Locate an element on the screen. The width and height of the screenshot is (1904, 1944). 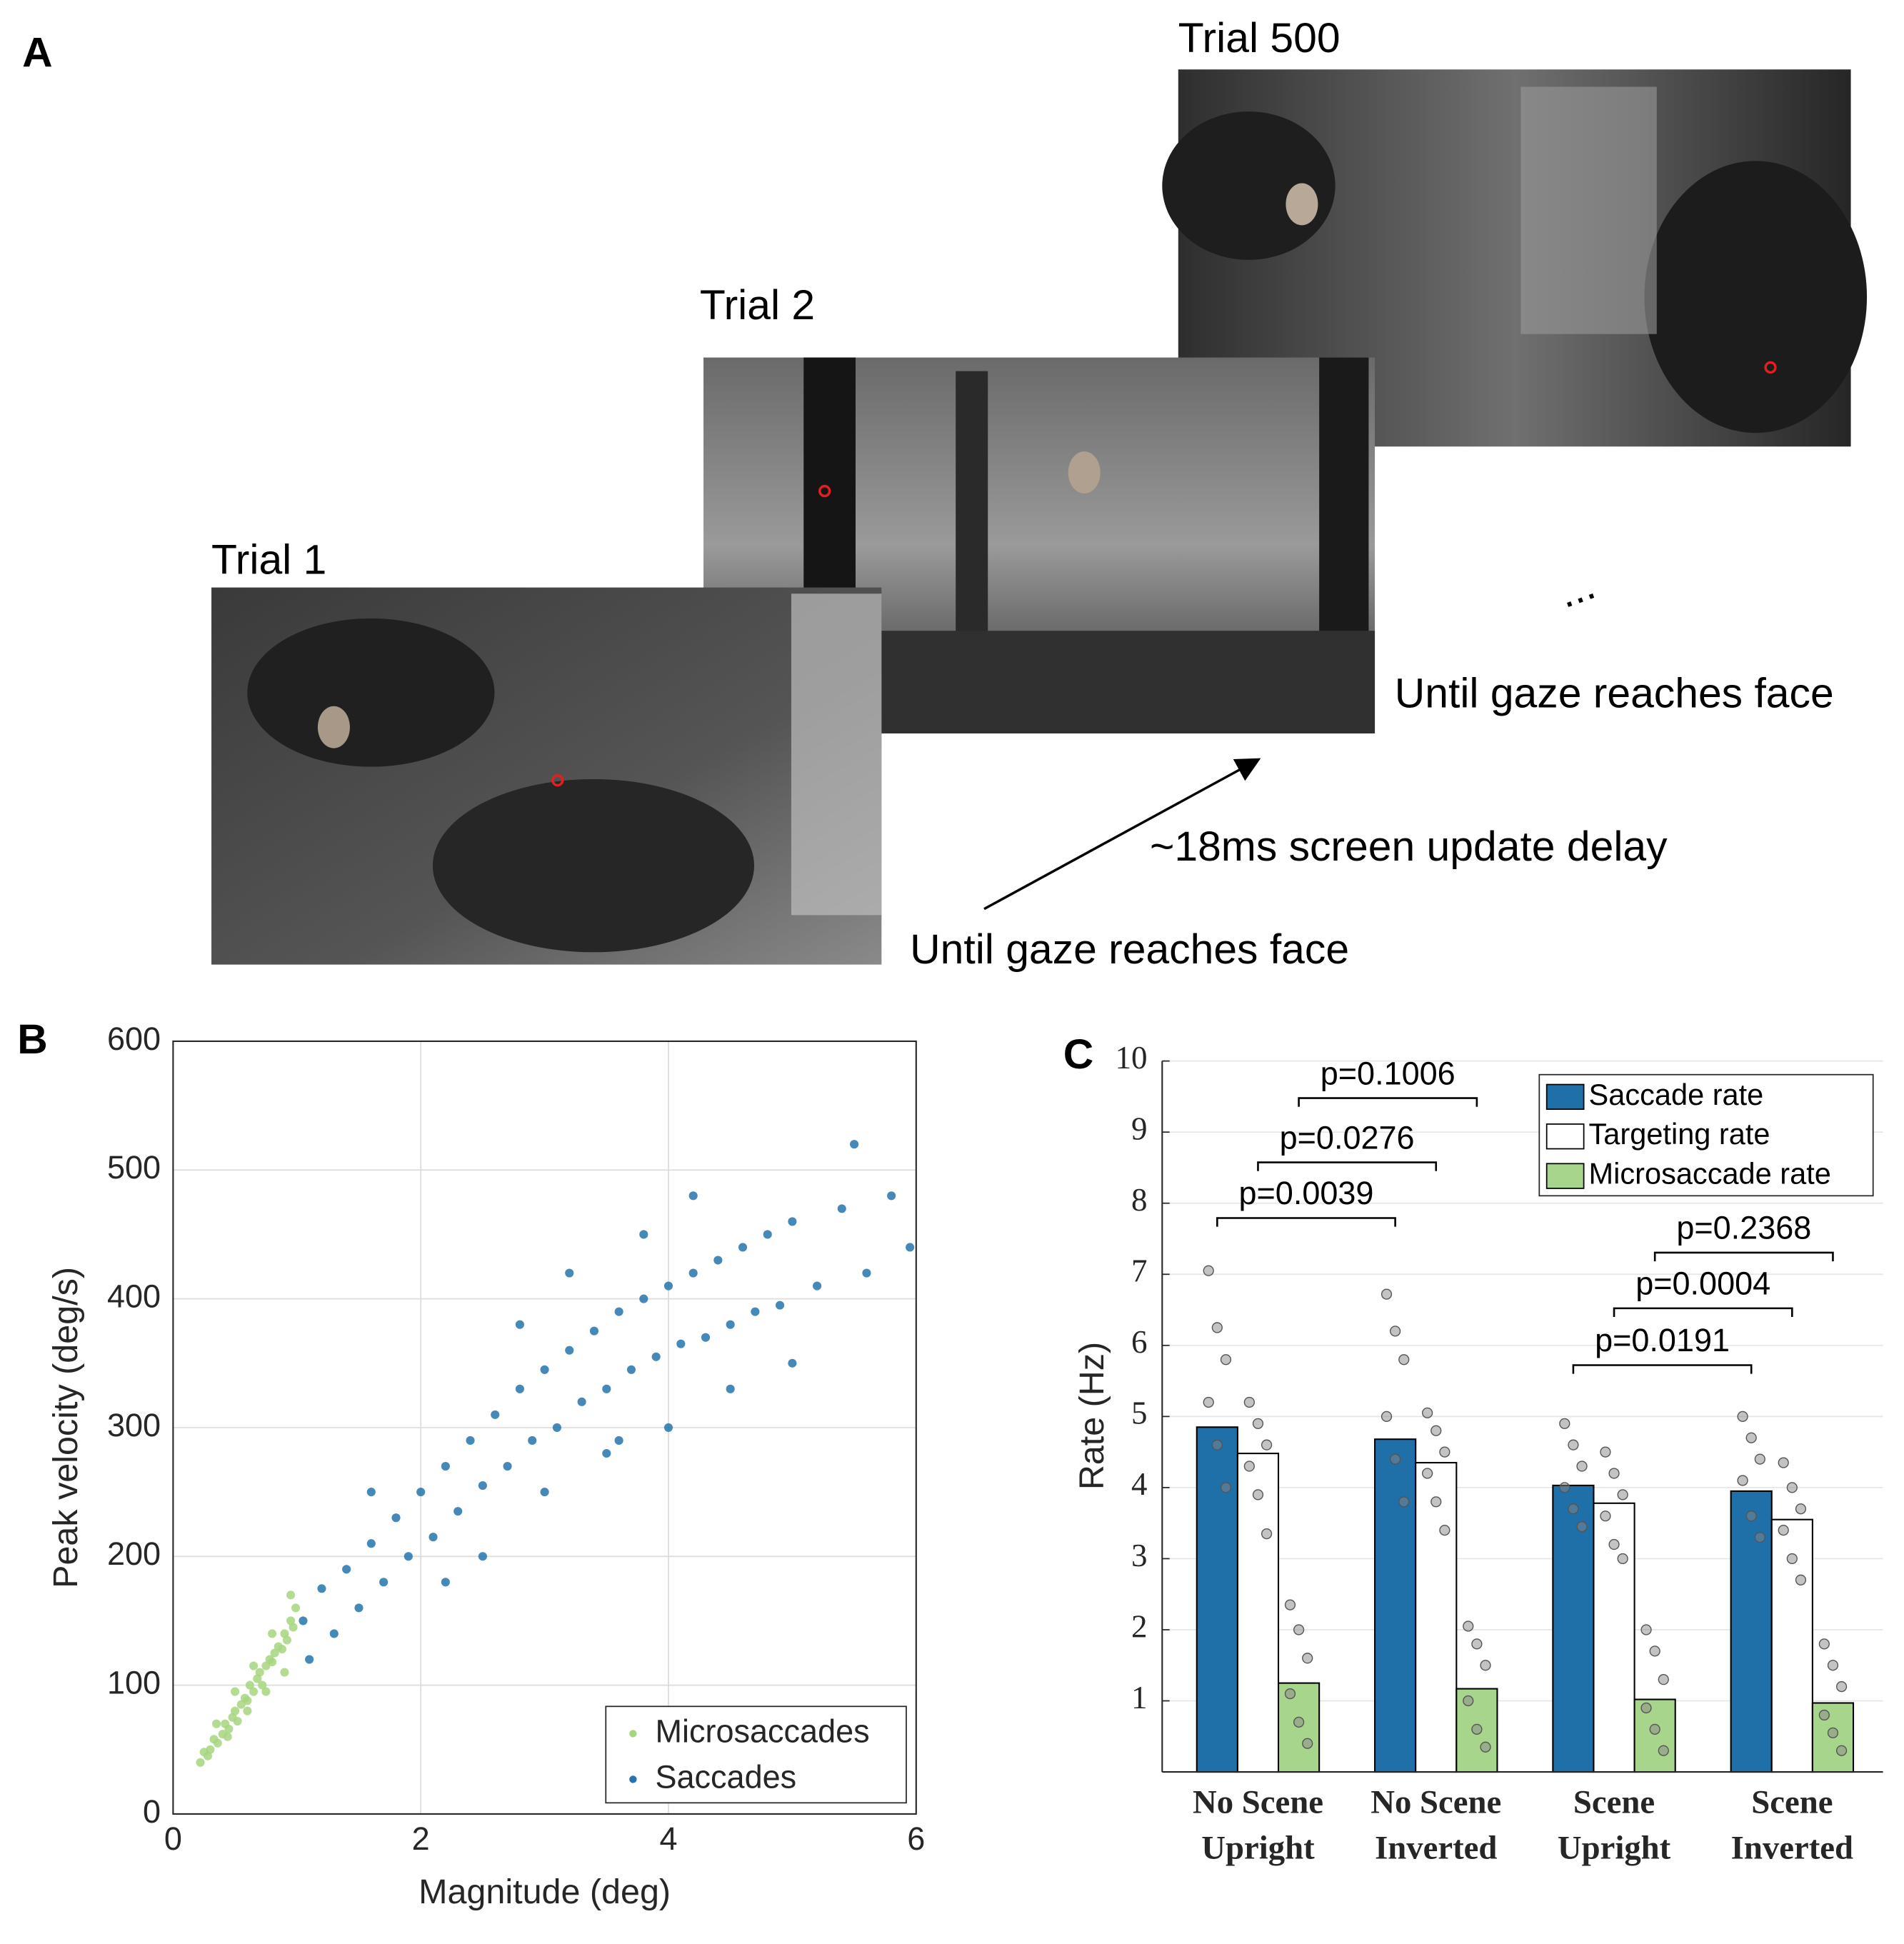
x-tick-label: Scene is located at coordinates (1614, 1802).